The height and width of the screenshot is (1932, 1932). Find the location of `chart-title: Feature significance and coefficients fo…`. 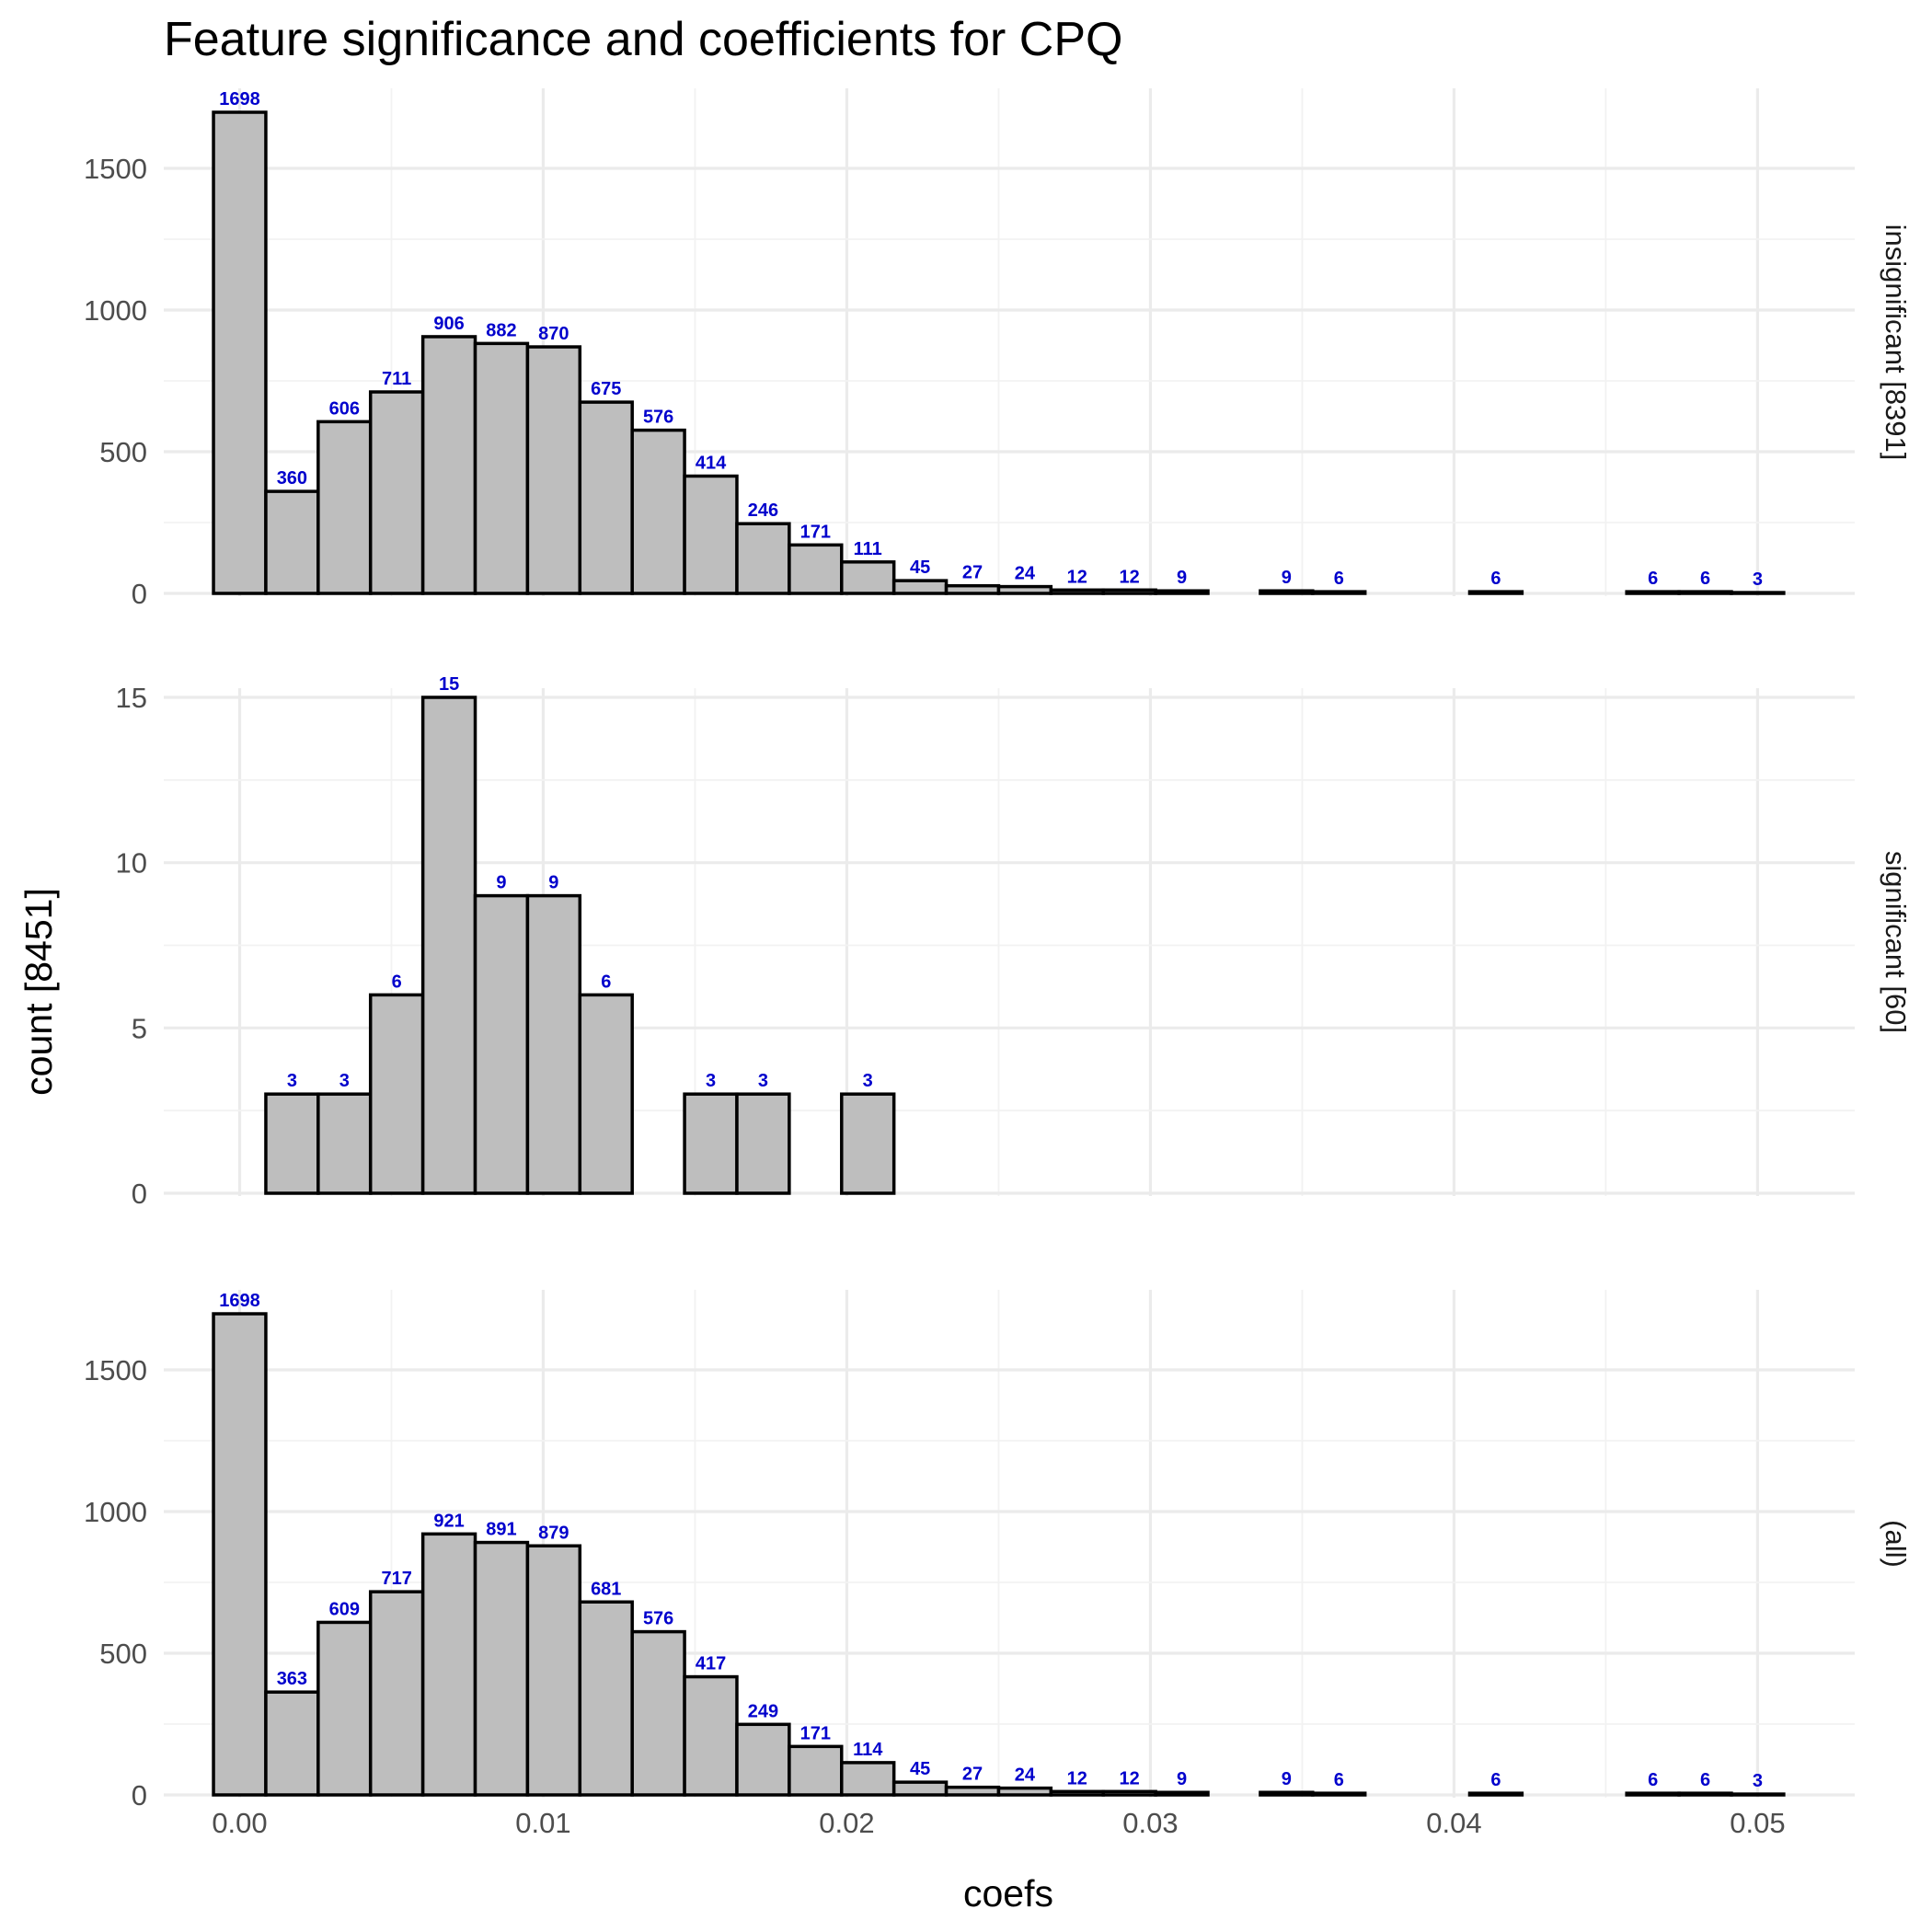

chart-title: Feature significance and coefficients fo… is located at coordinates (643, 39).